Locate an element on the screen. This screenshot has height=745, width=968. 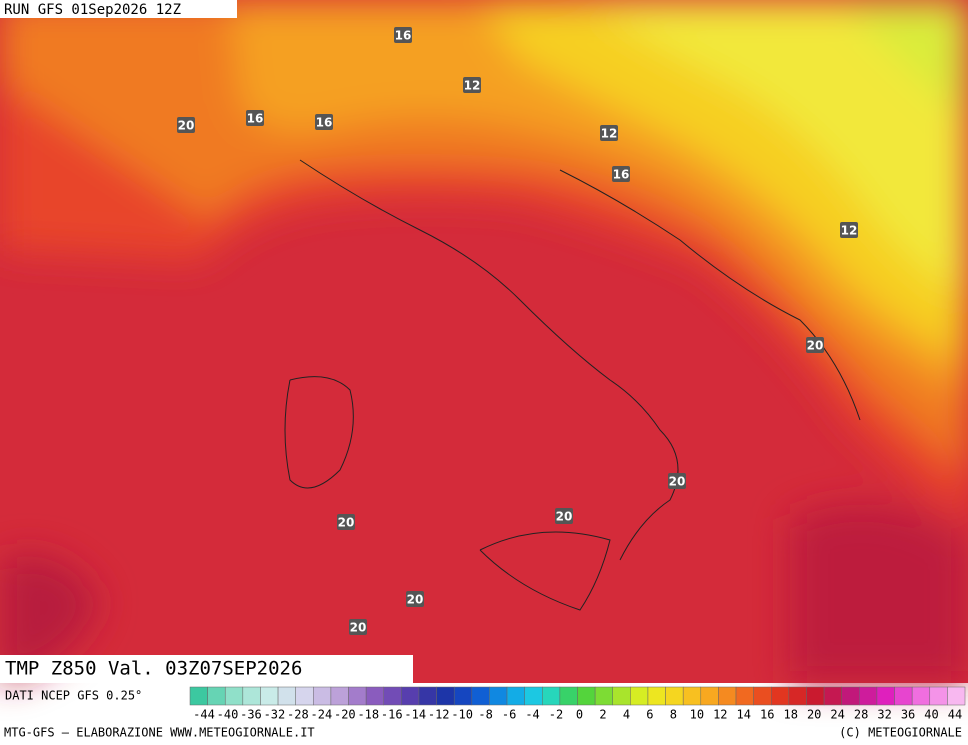
scale-label: -44 is located at coordinates (204, 715).